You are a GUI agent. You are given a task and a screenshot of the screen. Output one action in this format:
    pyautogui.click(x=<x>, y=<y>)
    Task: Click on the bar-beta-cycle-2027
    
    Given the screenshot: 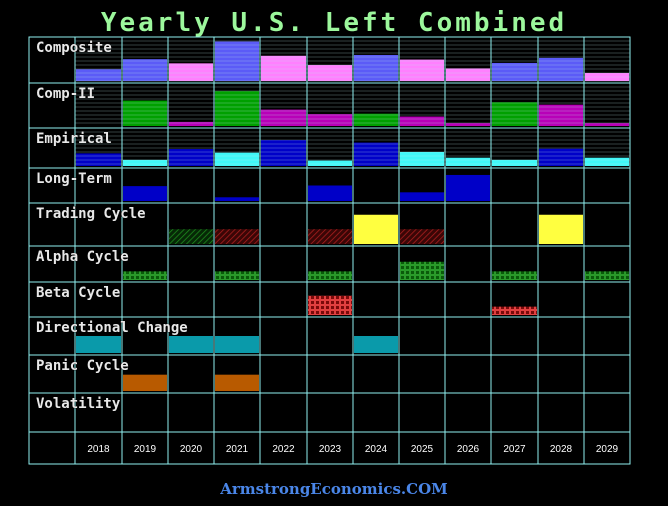 What is the action you would take?
    pyautogui.click(x=514, y=310)
    